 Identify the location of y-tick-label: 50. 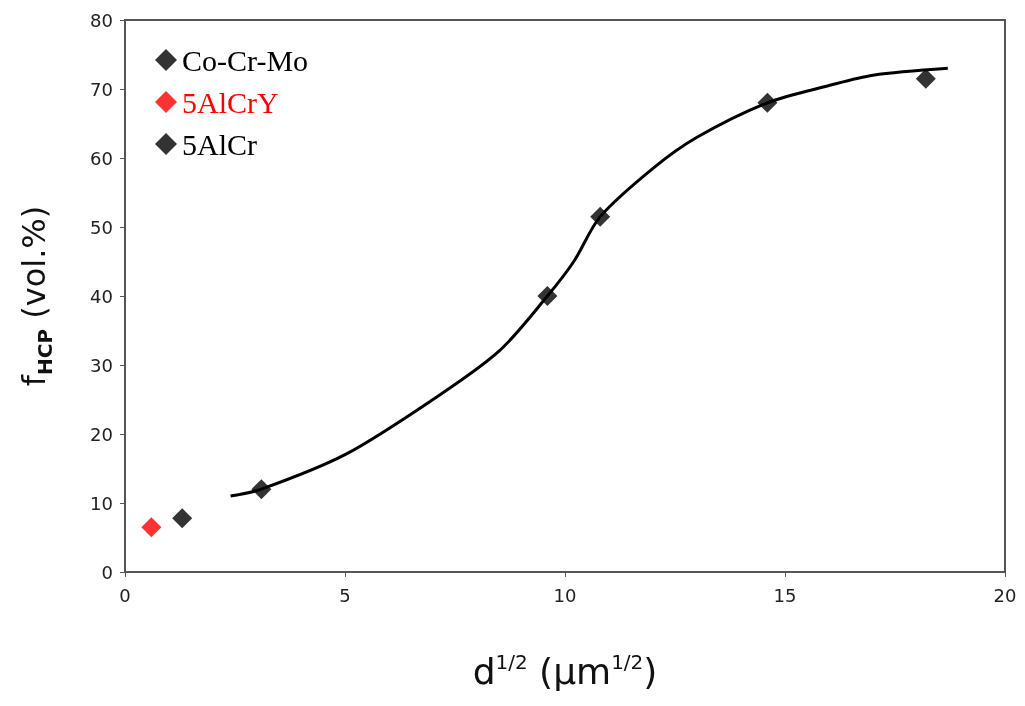
(101, 227).